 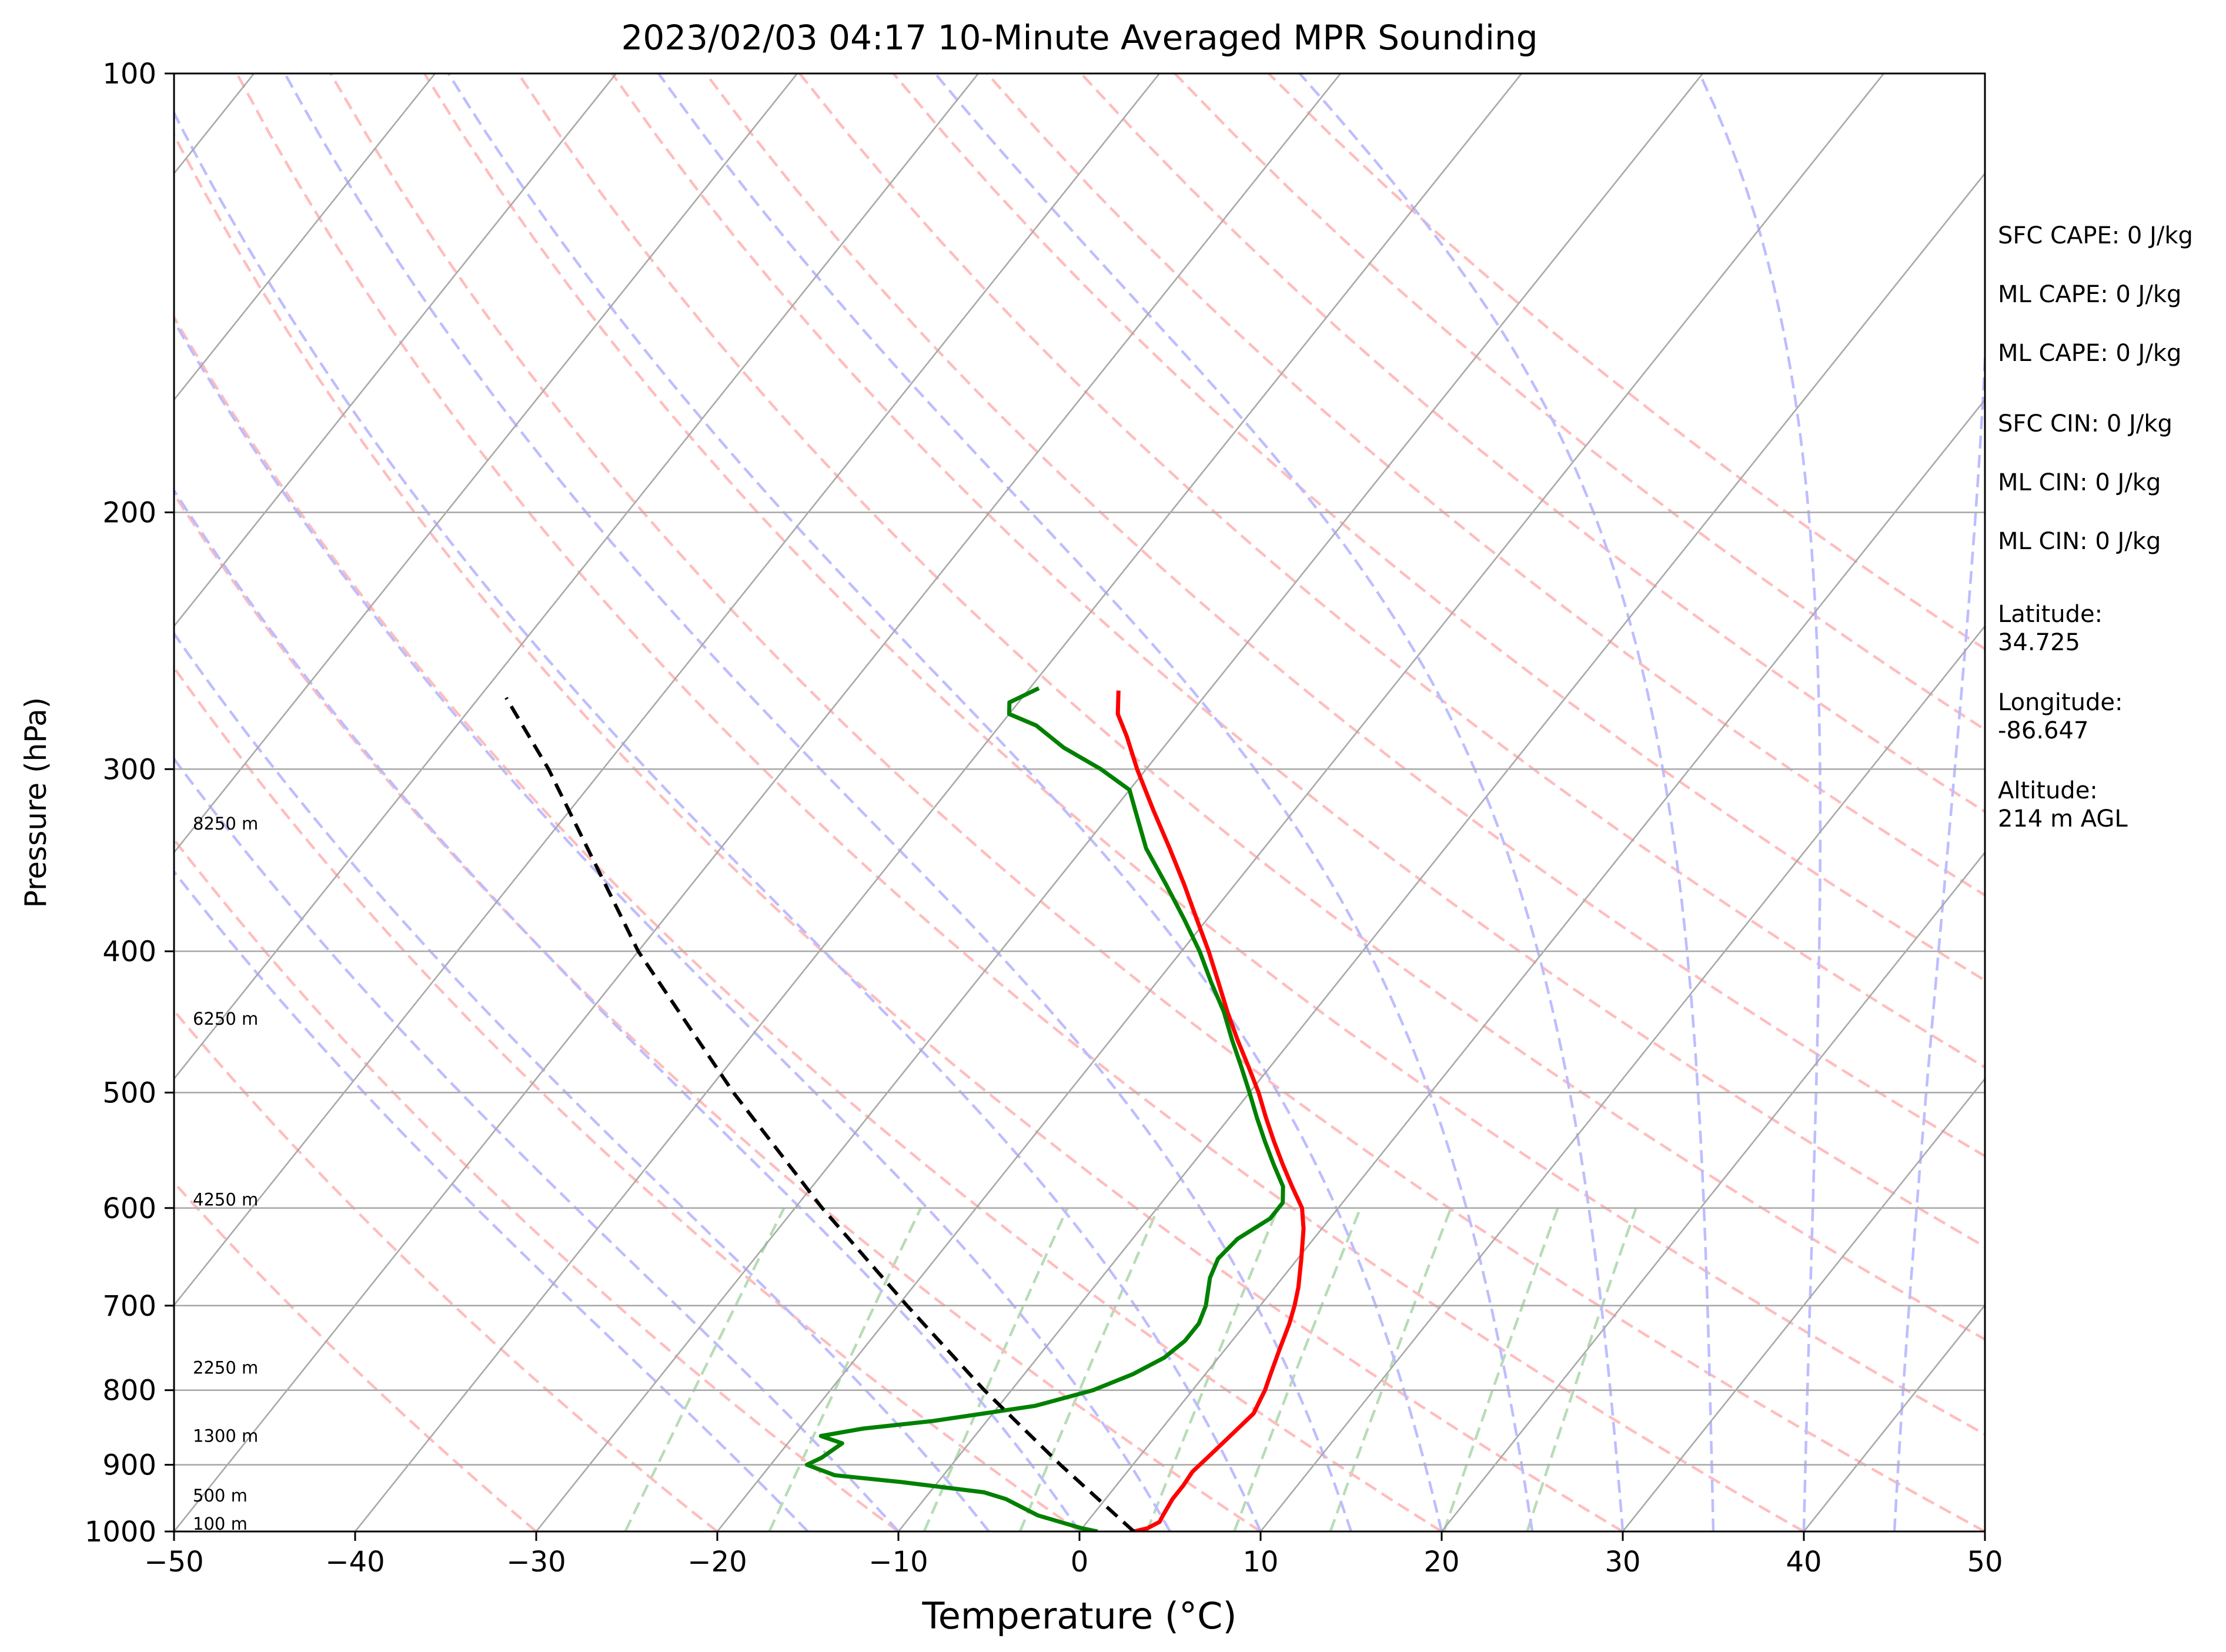 What do you see at coordinates (129, 75) in the screenshot?
I see `y-tick-label: 100` at bounding box center [129, 75].